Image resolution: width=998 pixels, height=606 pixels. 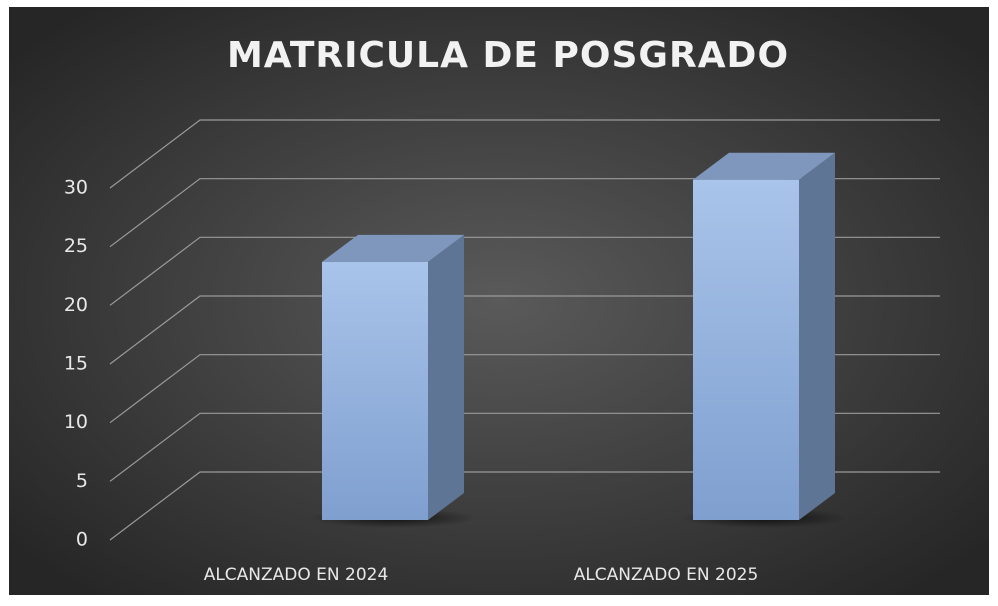 What do you see at coordinates (76, 246) in the screenshot?
I see `y-tick-label: 25` at bounding box center [76, 246].